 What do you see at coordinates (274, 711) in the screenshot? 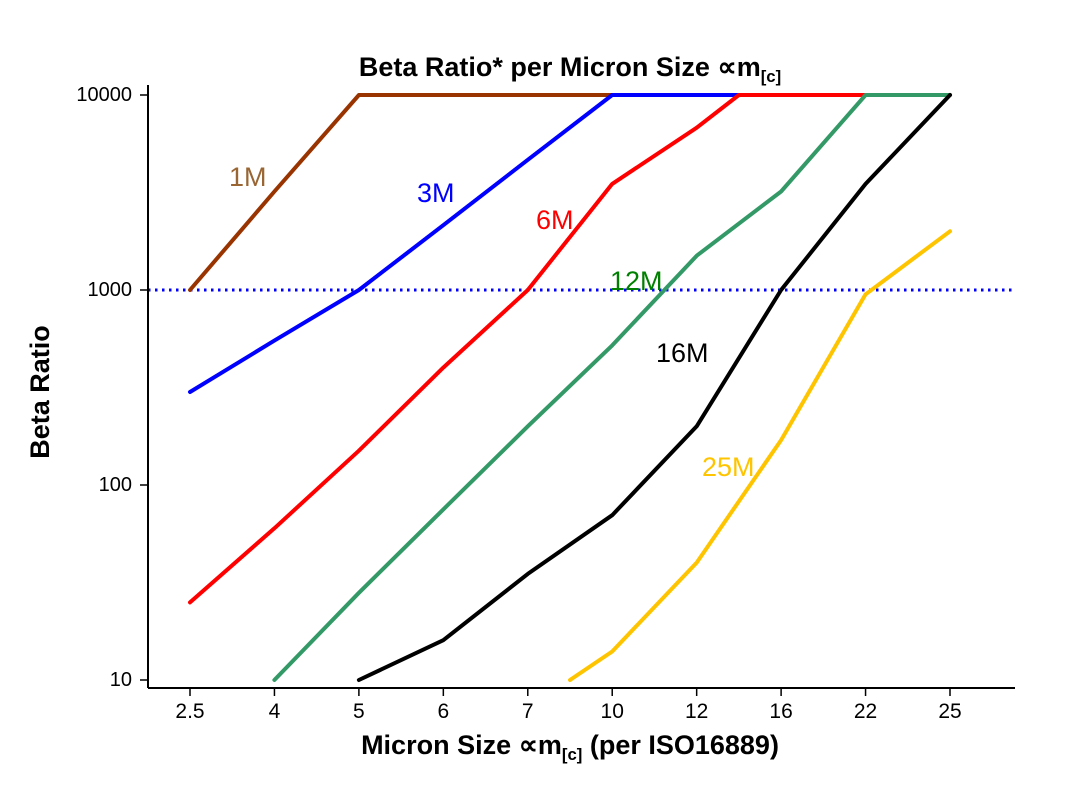
I see `x-tick-label-4: 4` at bounding box center [274, 711].